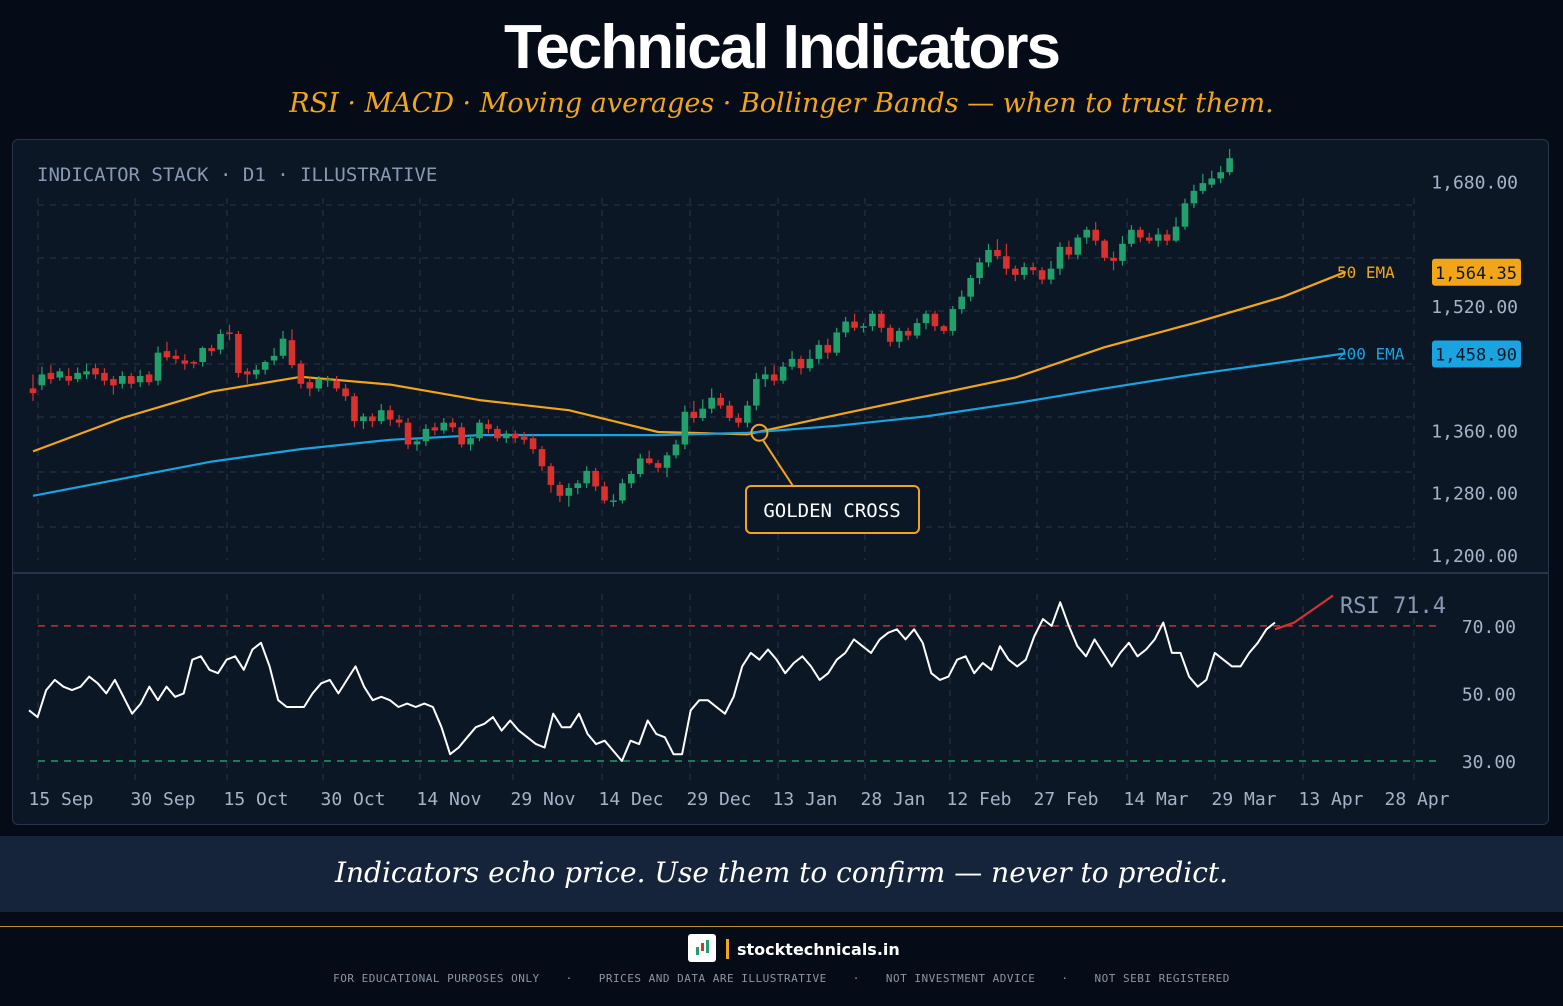 This screenshot has height=1006, width=1563. Describe the element at coordinates (60, 799) in the screenshot. I see `date-axis-tick: 15 Sep` at that location.